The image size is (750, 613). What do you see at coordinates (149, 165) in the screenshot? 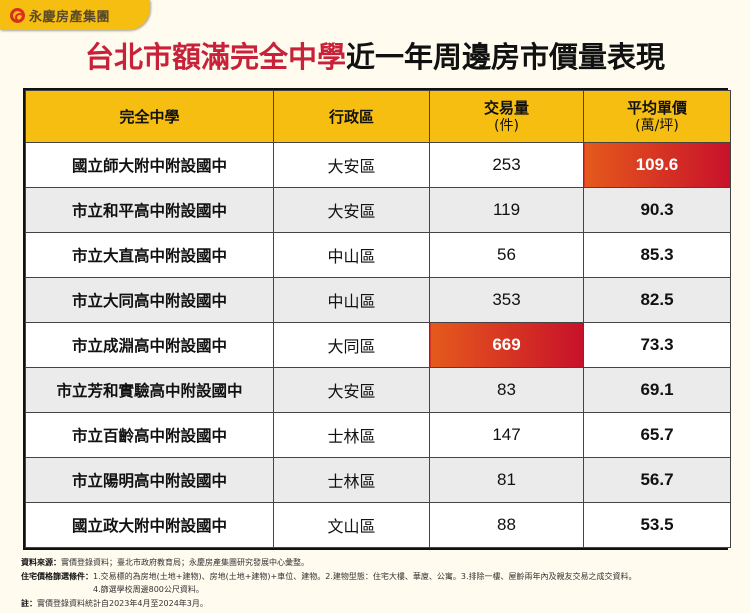
I see `cell-school: 國立師大附中附設國中` at bounding box center [149, 165].